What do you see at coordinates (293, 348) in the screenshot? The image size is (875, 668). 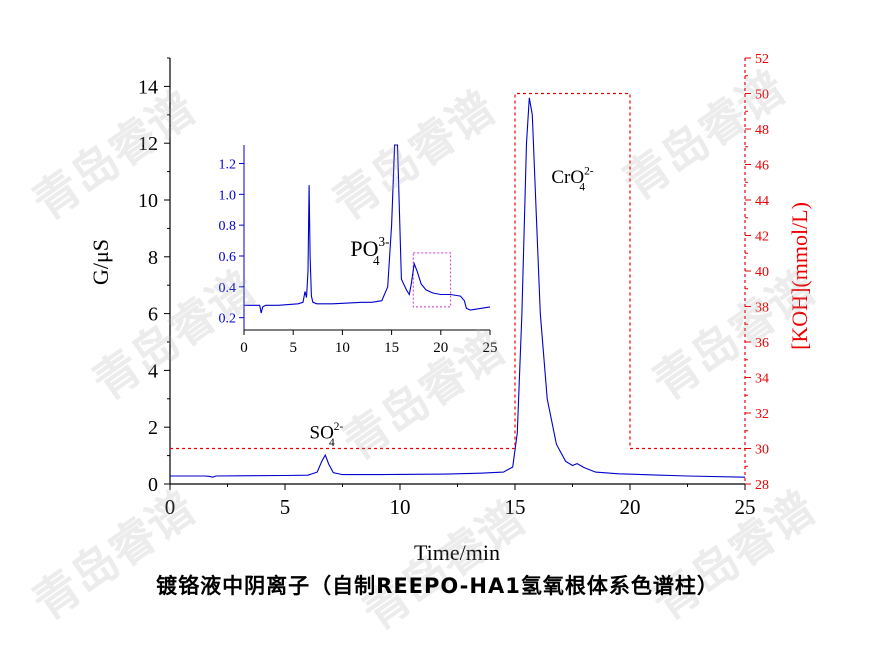 I see `inset-x-tick-label: 5` at bounding box center [293, 348].